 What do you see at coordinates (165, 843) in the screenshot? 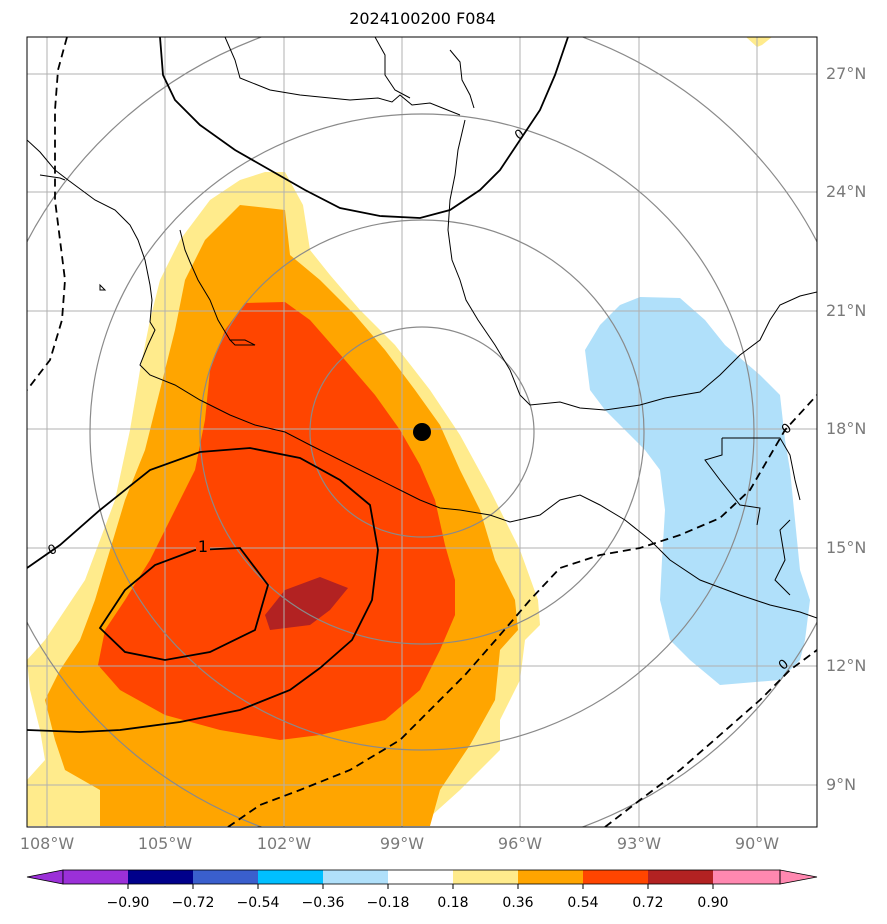
I see `lon-label-105w: 105°W` at bounding box center [165, 843].